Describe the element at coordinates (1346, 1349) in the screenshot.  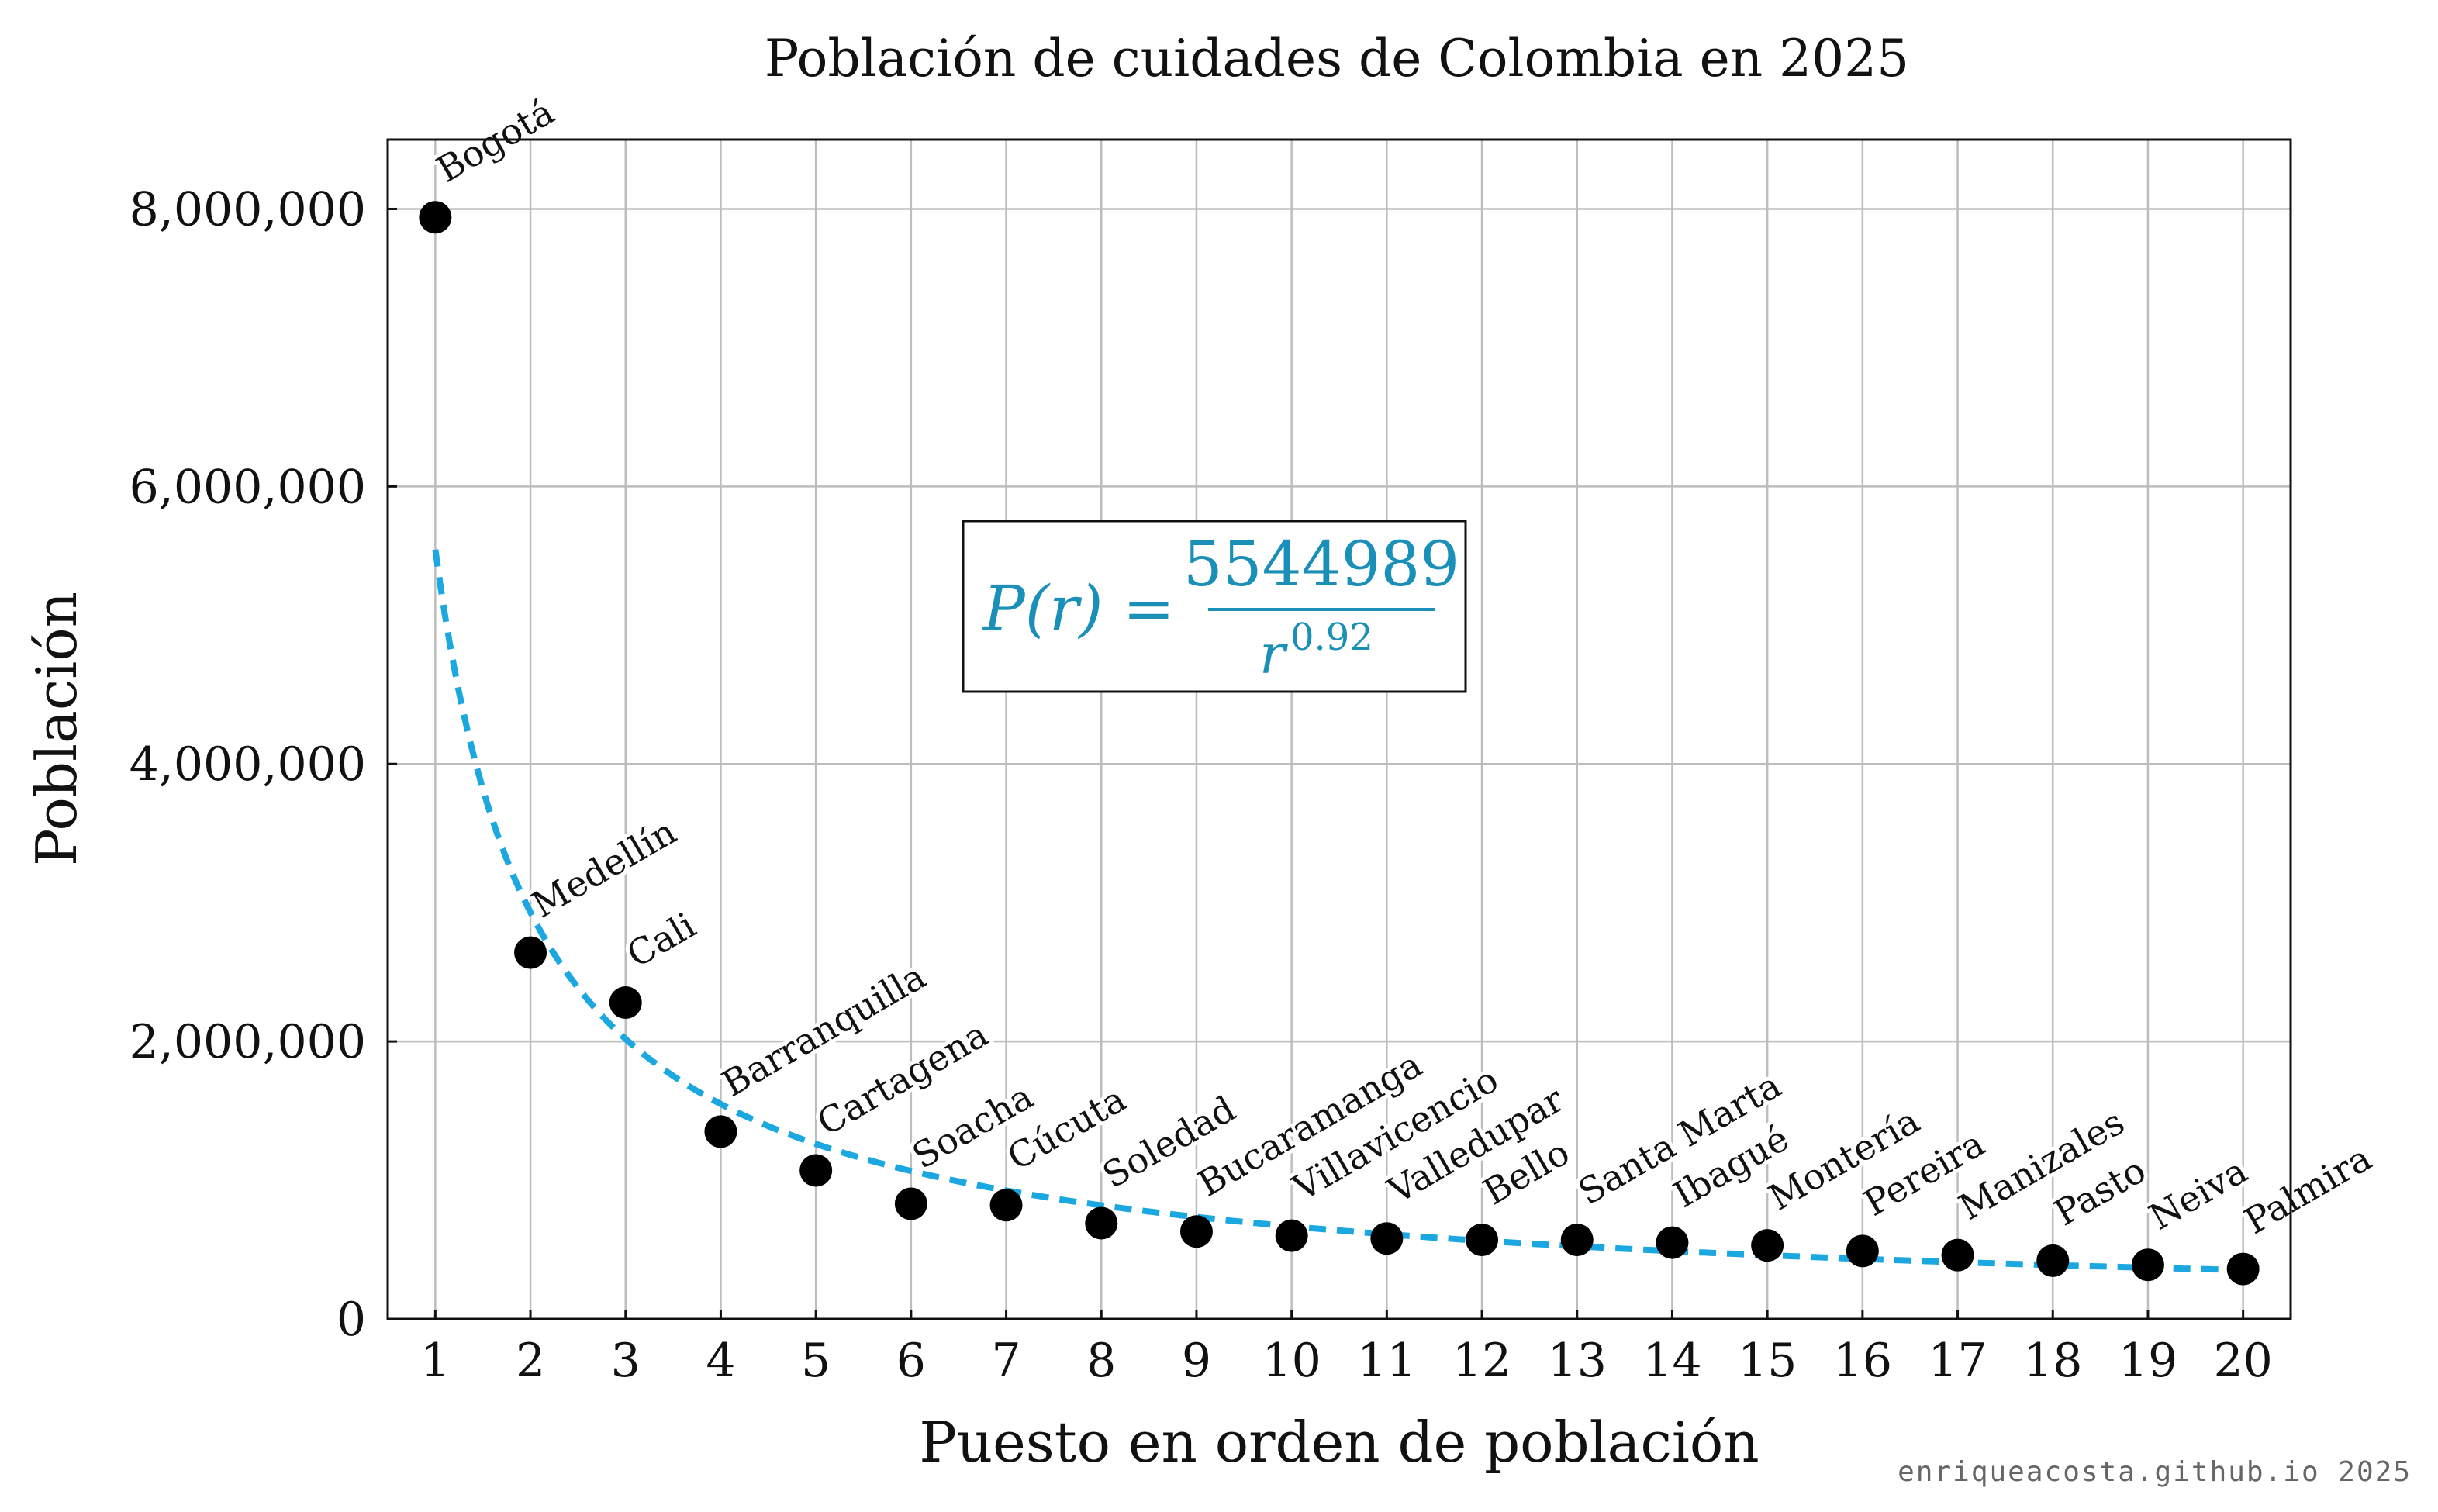
I see `x-tick-labels: 1 2 3 4 5 6 7 8 9 10 11 12 13 14 15 16 17 18 19 20` at that location.